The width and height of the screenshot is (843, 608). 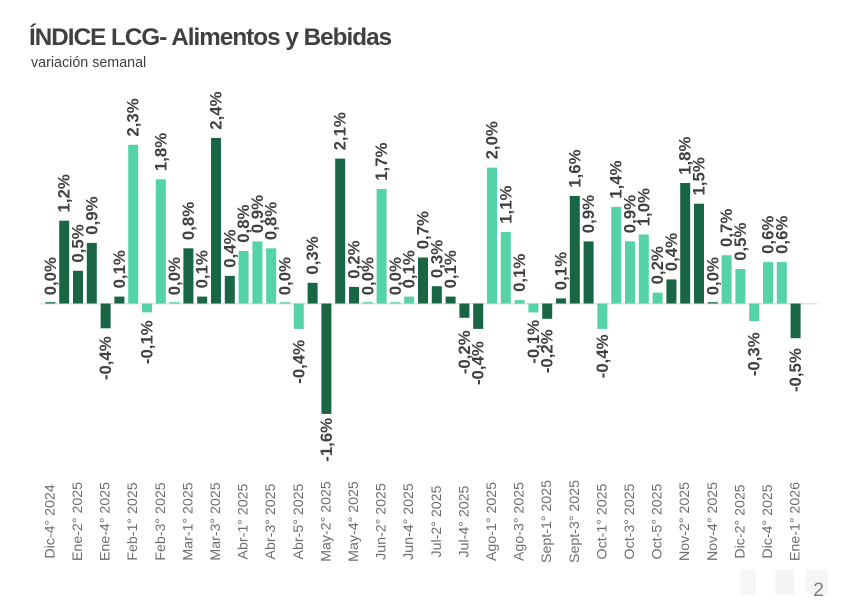 I want to click on svg-text:ÍNDICE LCG- Alimentos y Bebida: ÍNDICE LCG- Alimentos y Bebidas, so click(x=210, y=37).